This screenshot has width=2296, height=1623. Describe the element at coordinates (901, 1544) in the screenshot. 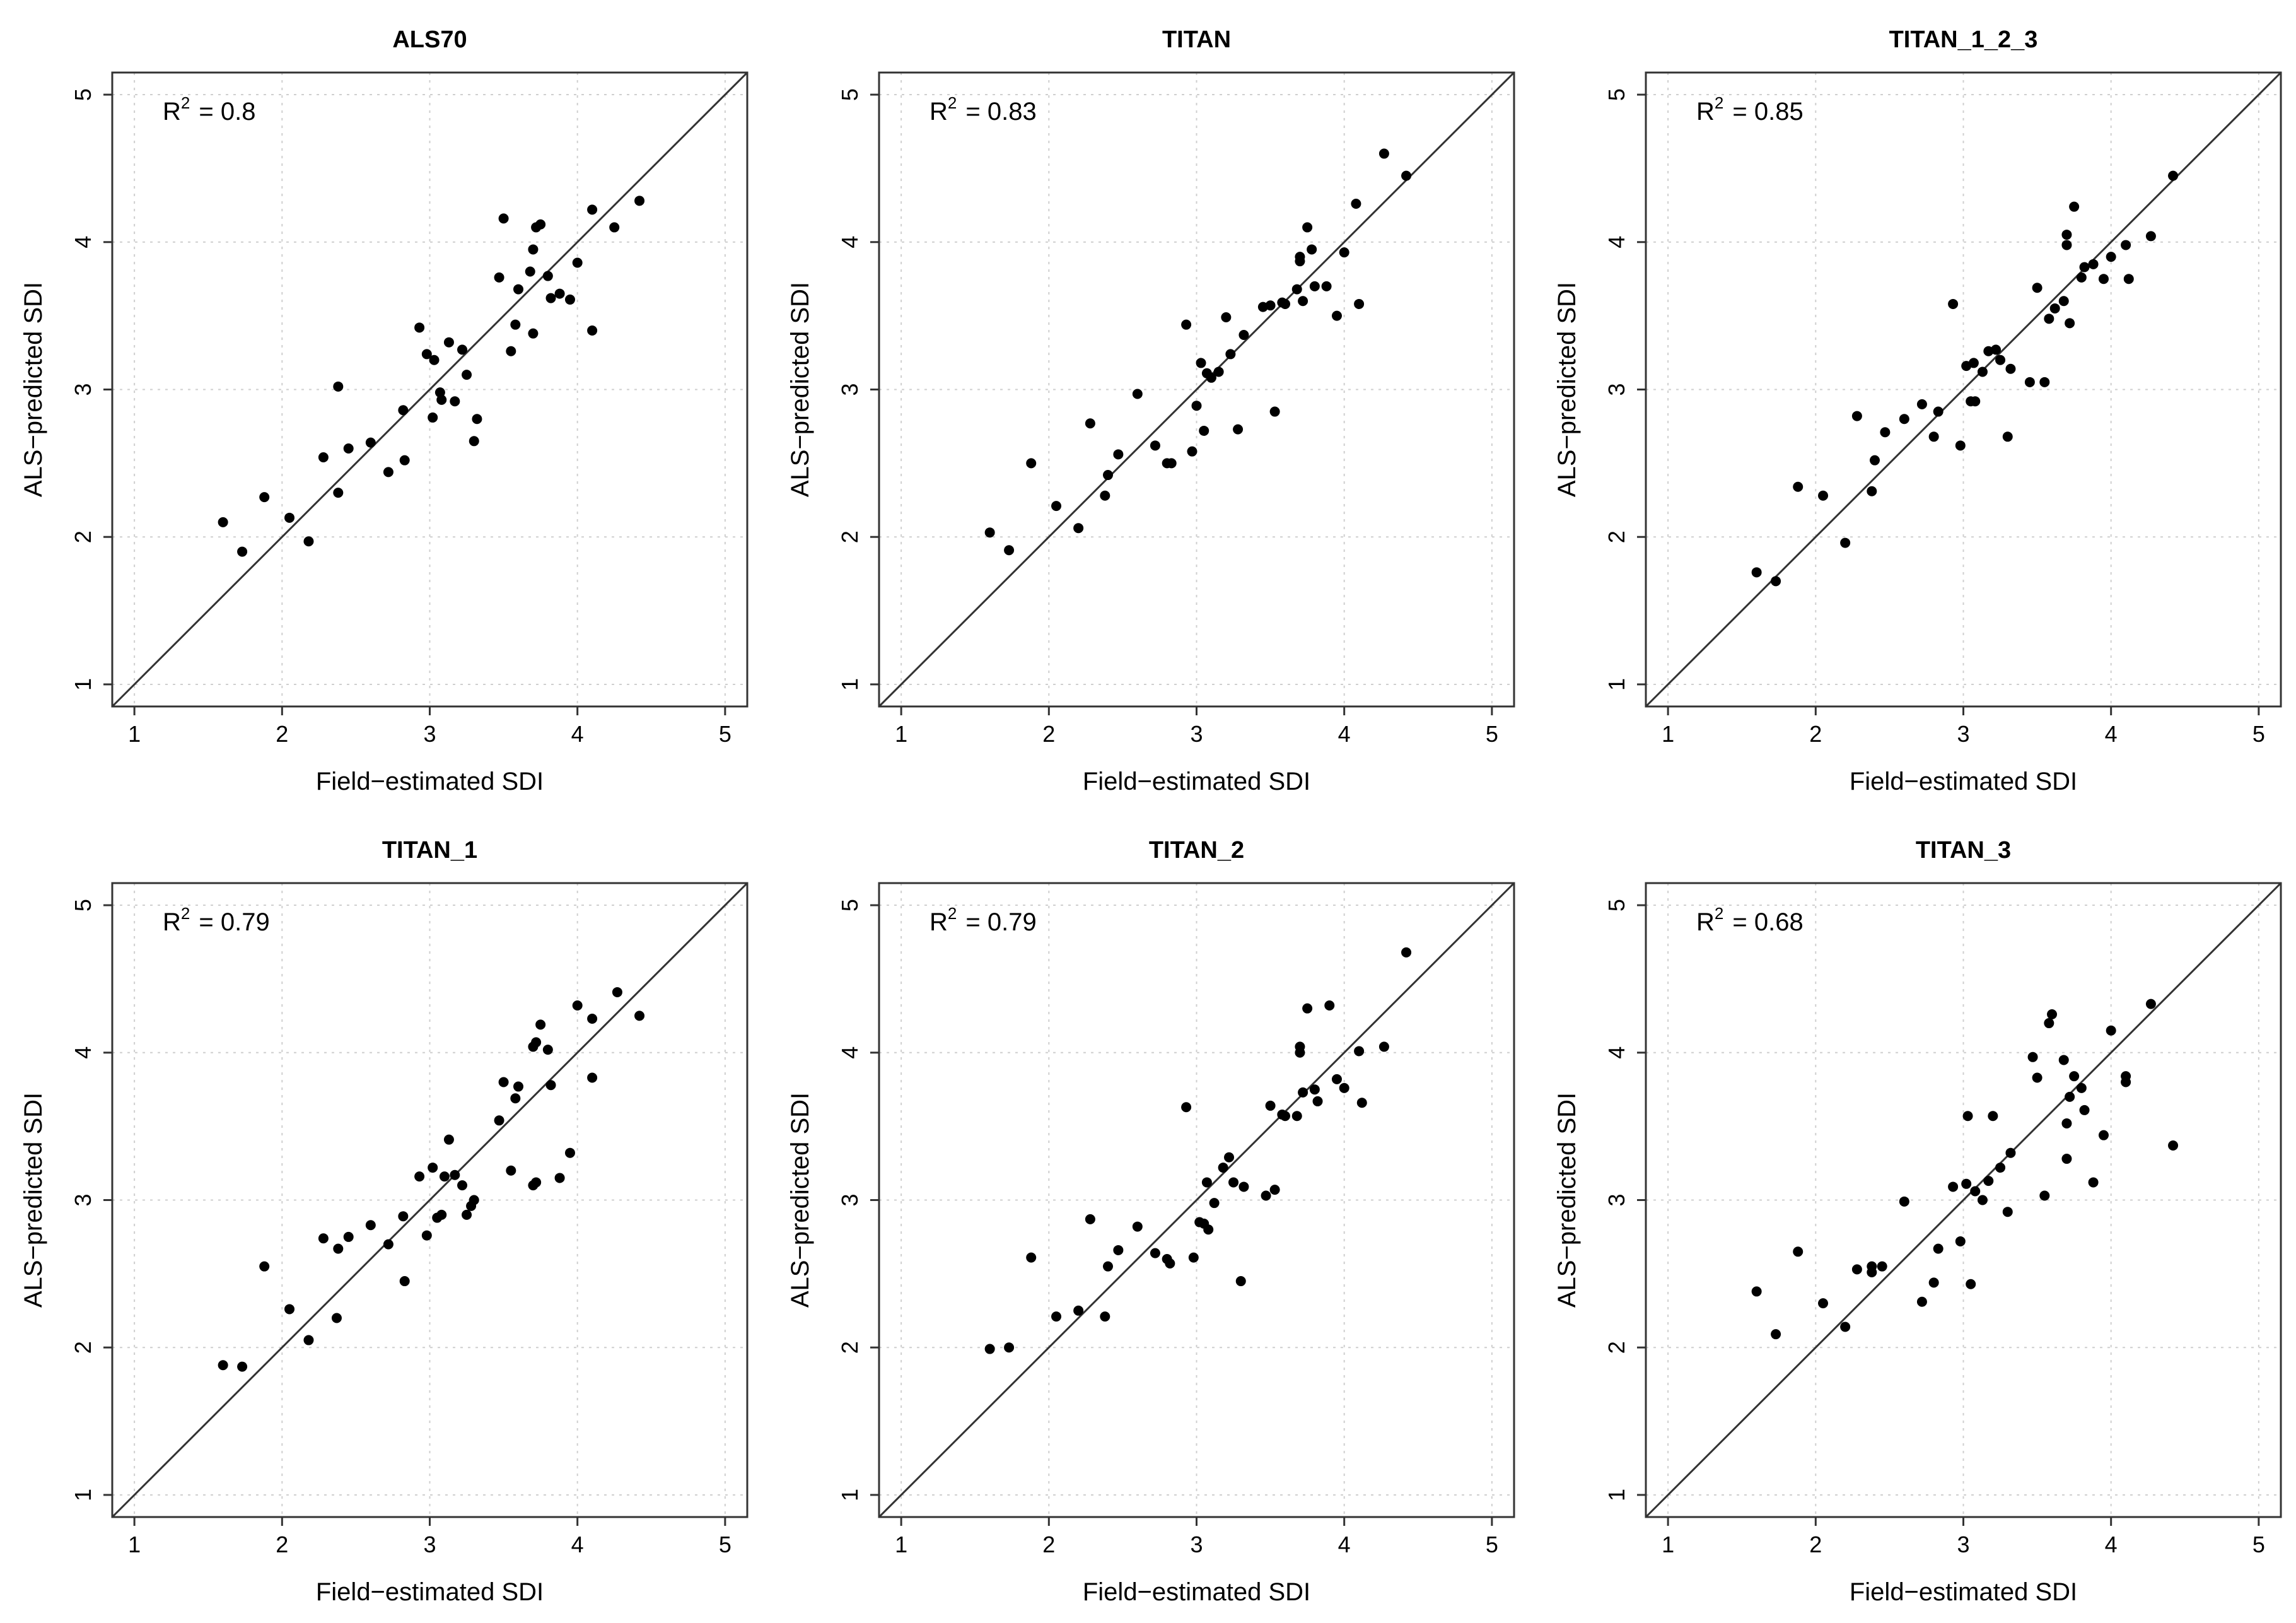

I see `x-tick-label: 1` at that location.